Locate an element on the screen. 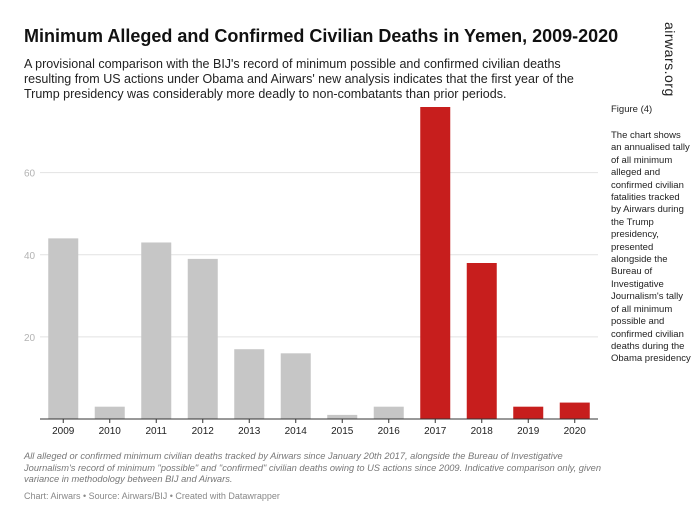 Image resolution: width=699 pixels, height=514 pixels. x-tick-label: 2016 is located at coordinates (389, 431).